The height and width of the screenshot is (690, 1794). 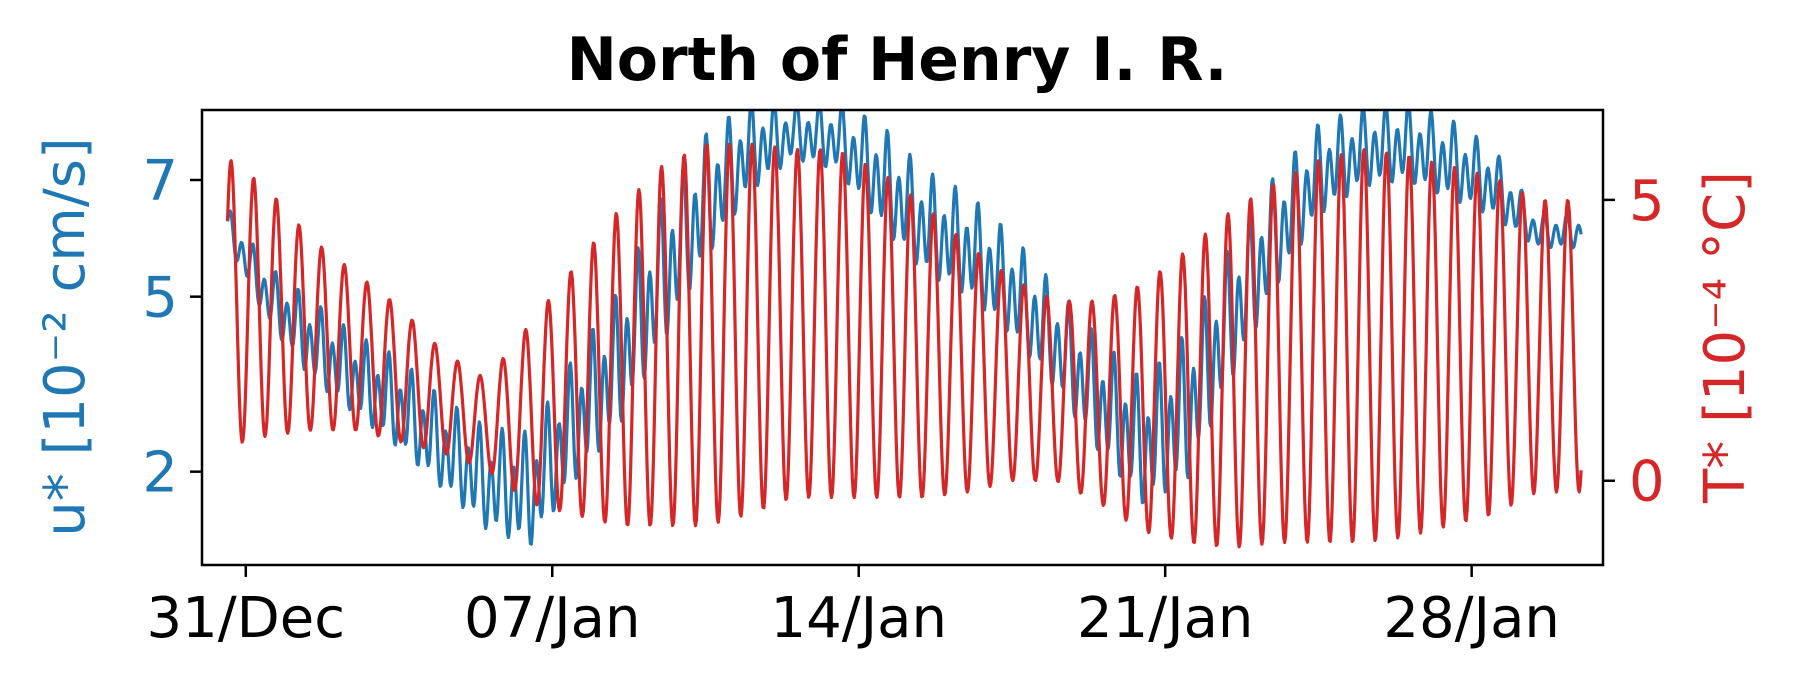 What do you see at coordinates (160, 181) in the screenshot?
I see `y-left-tick-label: 7` at bounding box center [160, 181].